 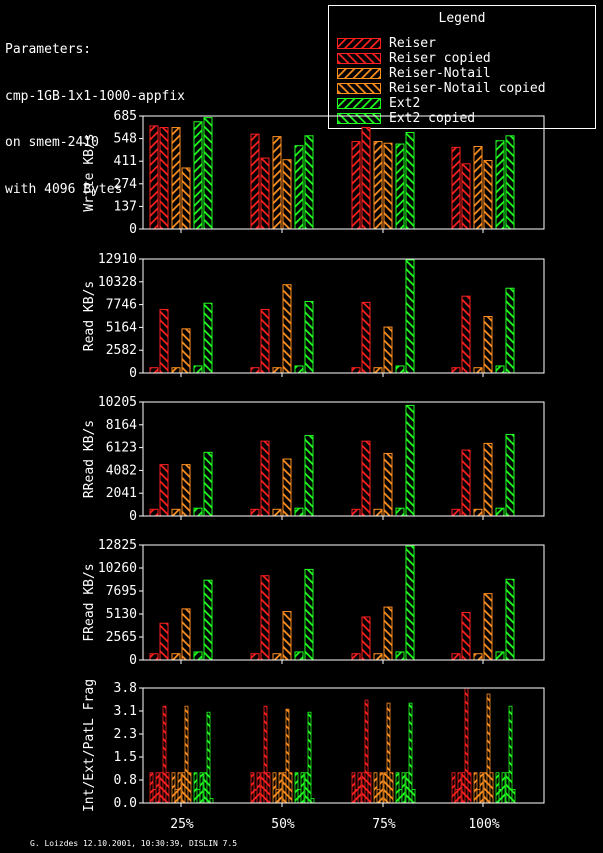 I want to click on ytick-label-5-0: 0.0, so click(x=125, y=803).